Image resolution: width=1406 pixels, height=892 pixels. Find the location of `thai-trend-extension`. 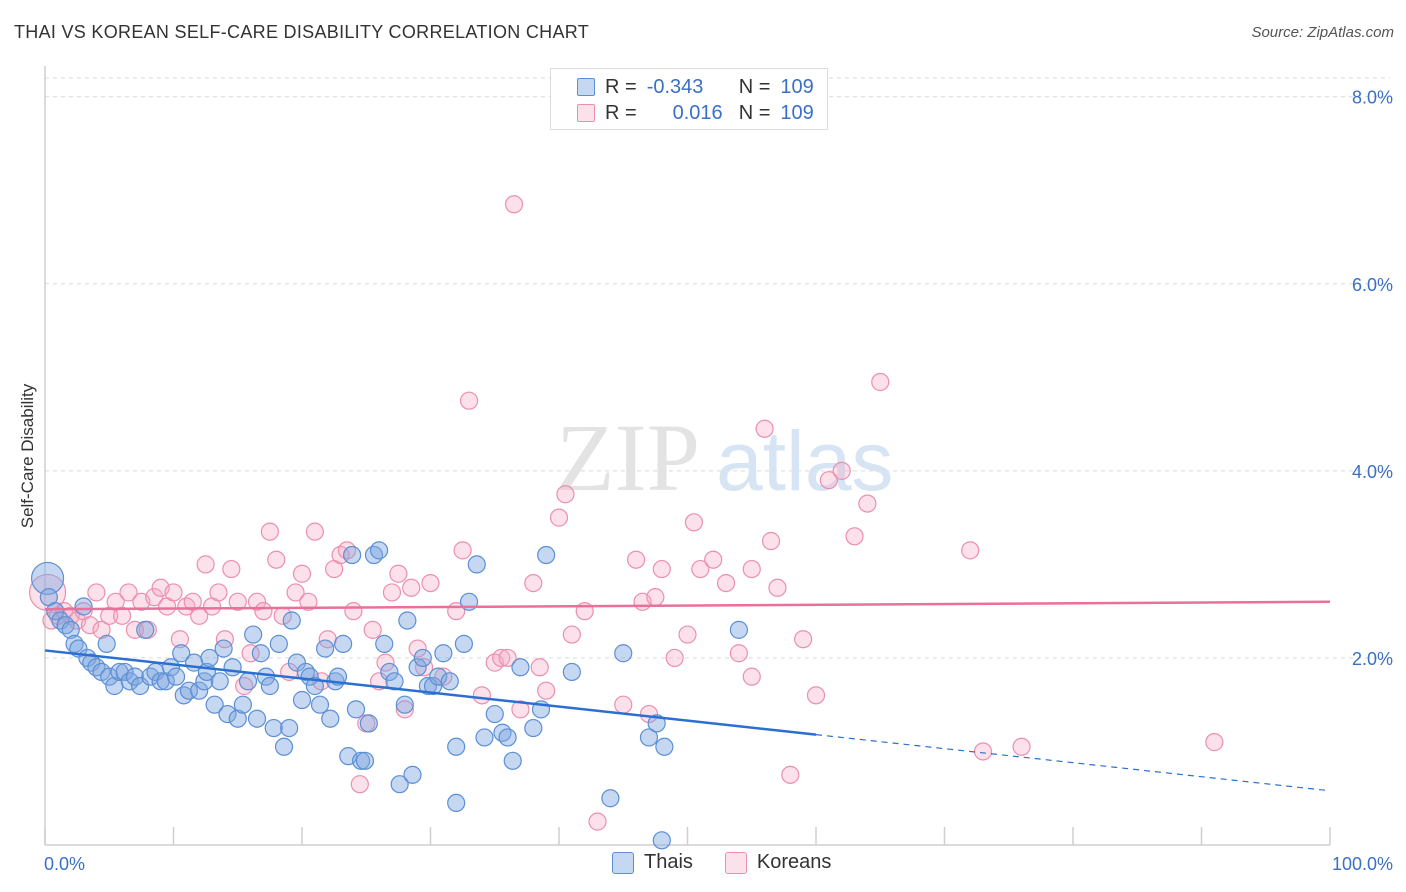

thai-trend-extension is located at coordinates (1073, 763).